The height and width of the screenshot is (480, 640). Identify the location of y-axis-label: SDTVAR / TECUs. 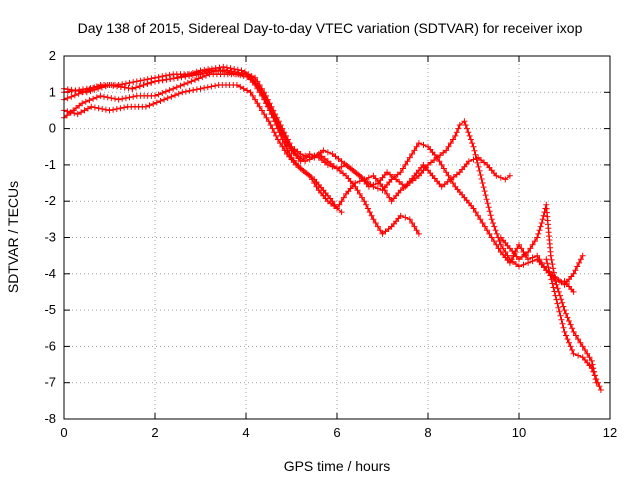
(13, 237).